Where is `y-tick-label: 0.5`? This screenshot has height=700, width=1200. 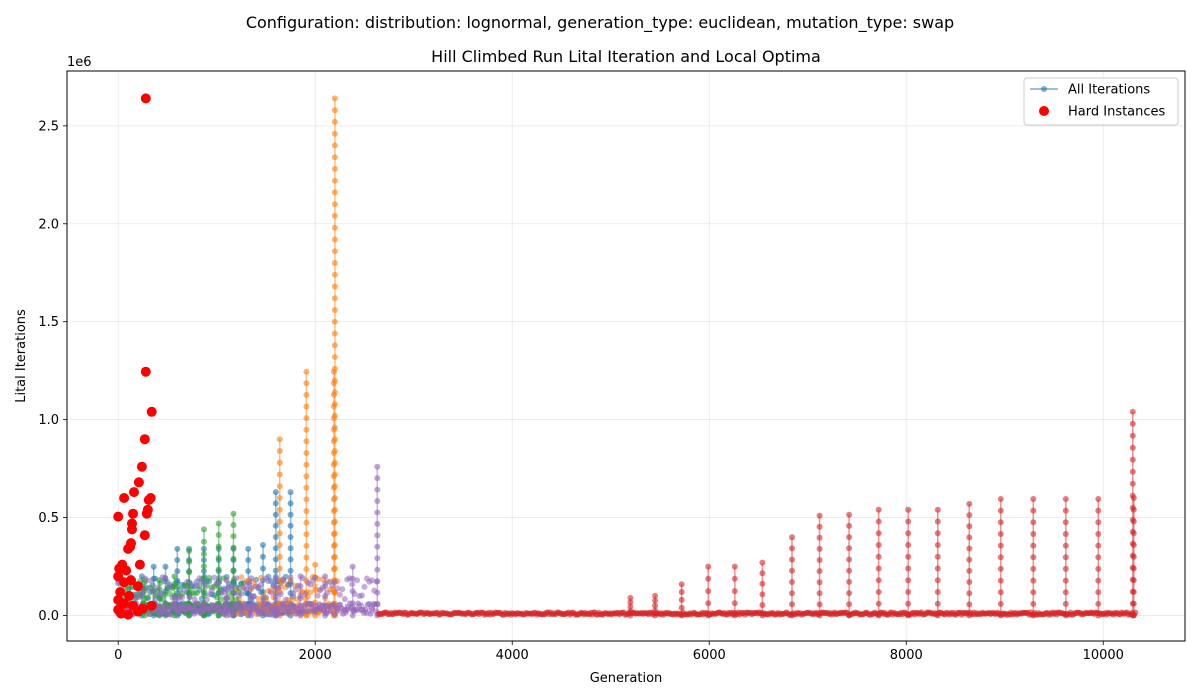
y-tick-label: 0.5 is located at coordinates (48, 518).